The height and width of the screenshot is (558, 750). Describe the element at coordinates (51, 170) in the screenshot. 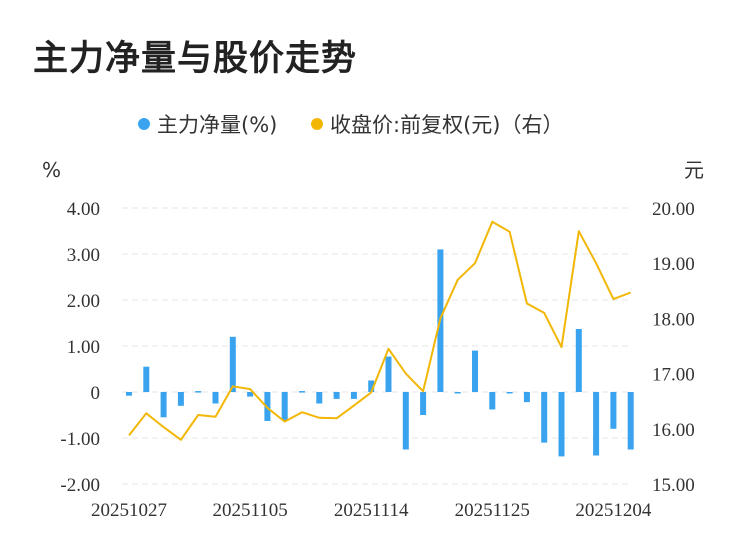

I see `left-axis-unit: %` at that location.